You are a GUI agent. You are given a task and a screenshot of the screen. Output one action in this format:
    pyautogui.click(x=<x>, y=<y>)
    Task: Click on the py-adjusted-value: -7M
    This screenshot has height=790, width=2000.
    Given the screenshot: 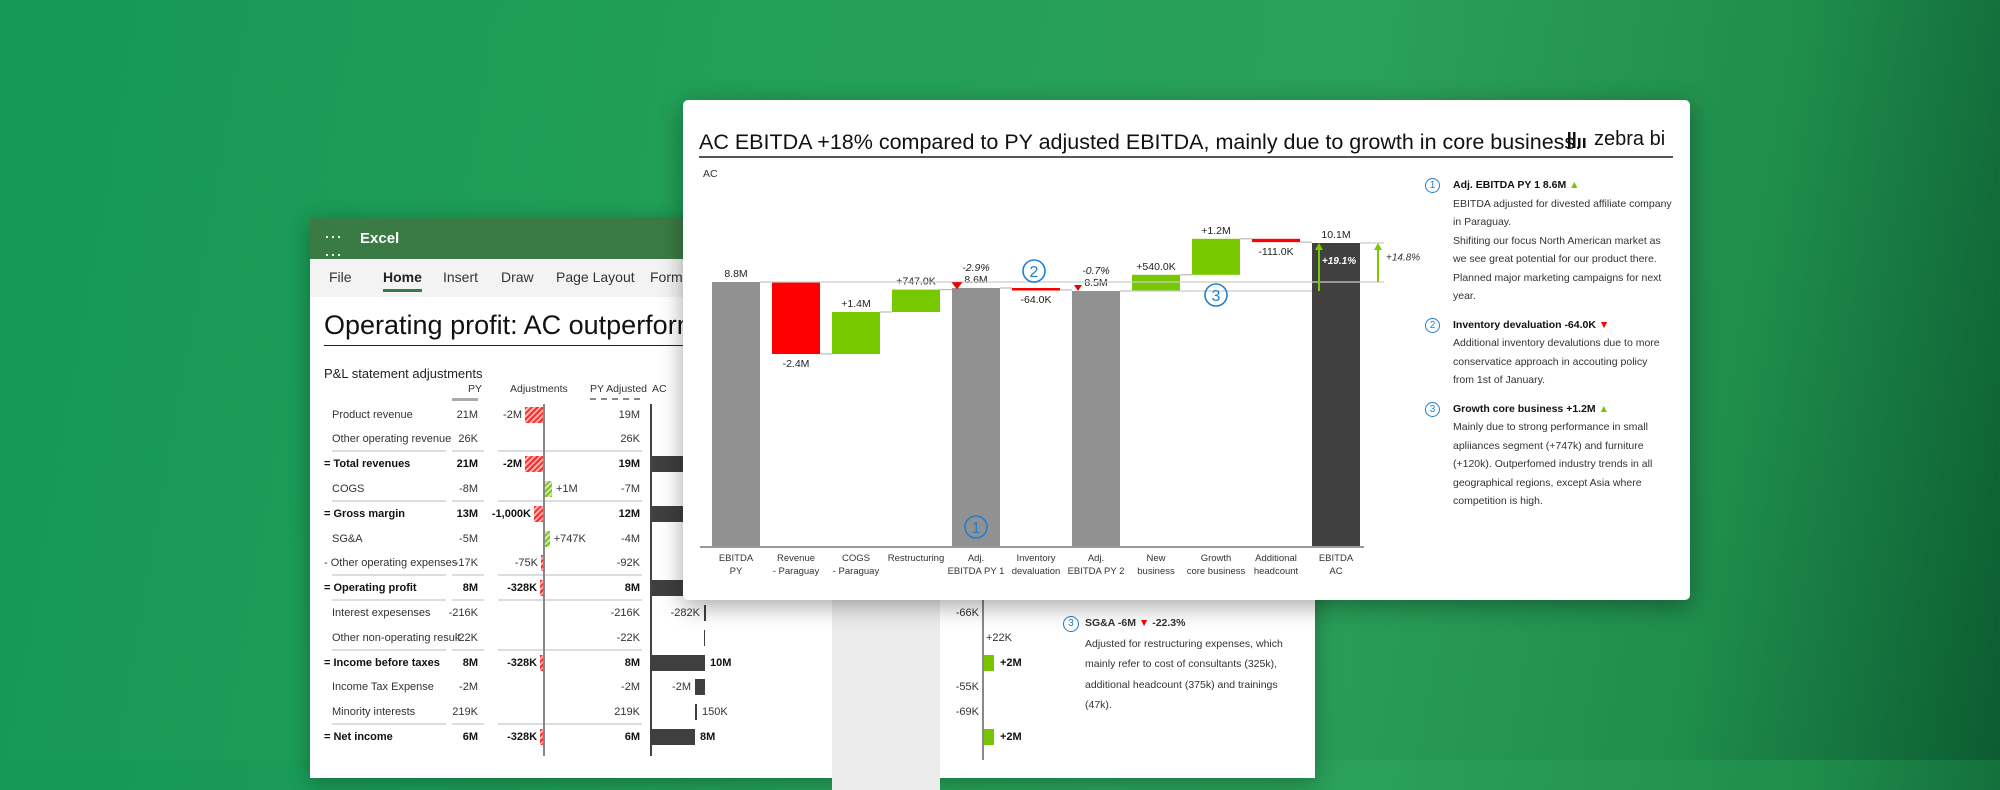 What is the action you would take?
    pyautogui.click(x=630, y=488)
    